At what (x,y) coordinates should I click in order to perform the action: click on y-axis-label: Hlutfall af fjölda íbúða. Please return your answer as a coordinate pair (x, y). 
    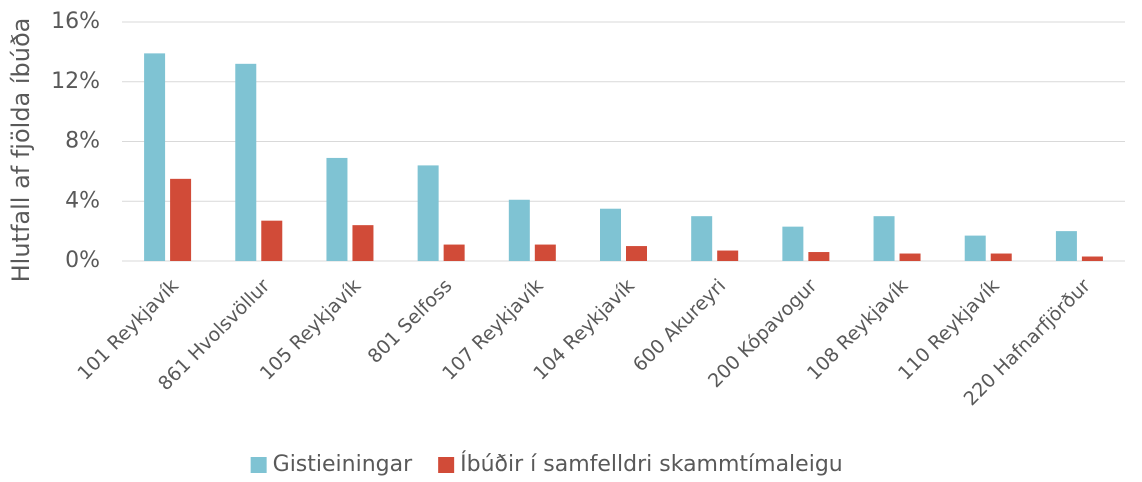
    Looking at the image, I should click on (21, 150).